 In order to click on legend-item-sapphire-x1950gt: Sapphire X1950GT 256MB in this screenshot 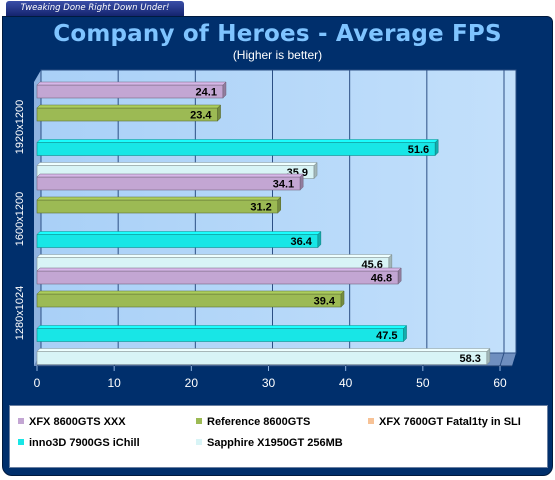, I will do `click(269, 443)`.